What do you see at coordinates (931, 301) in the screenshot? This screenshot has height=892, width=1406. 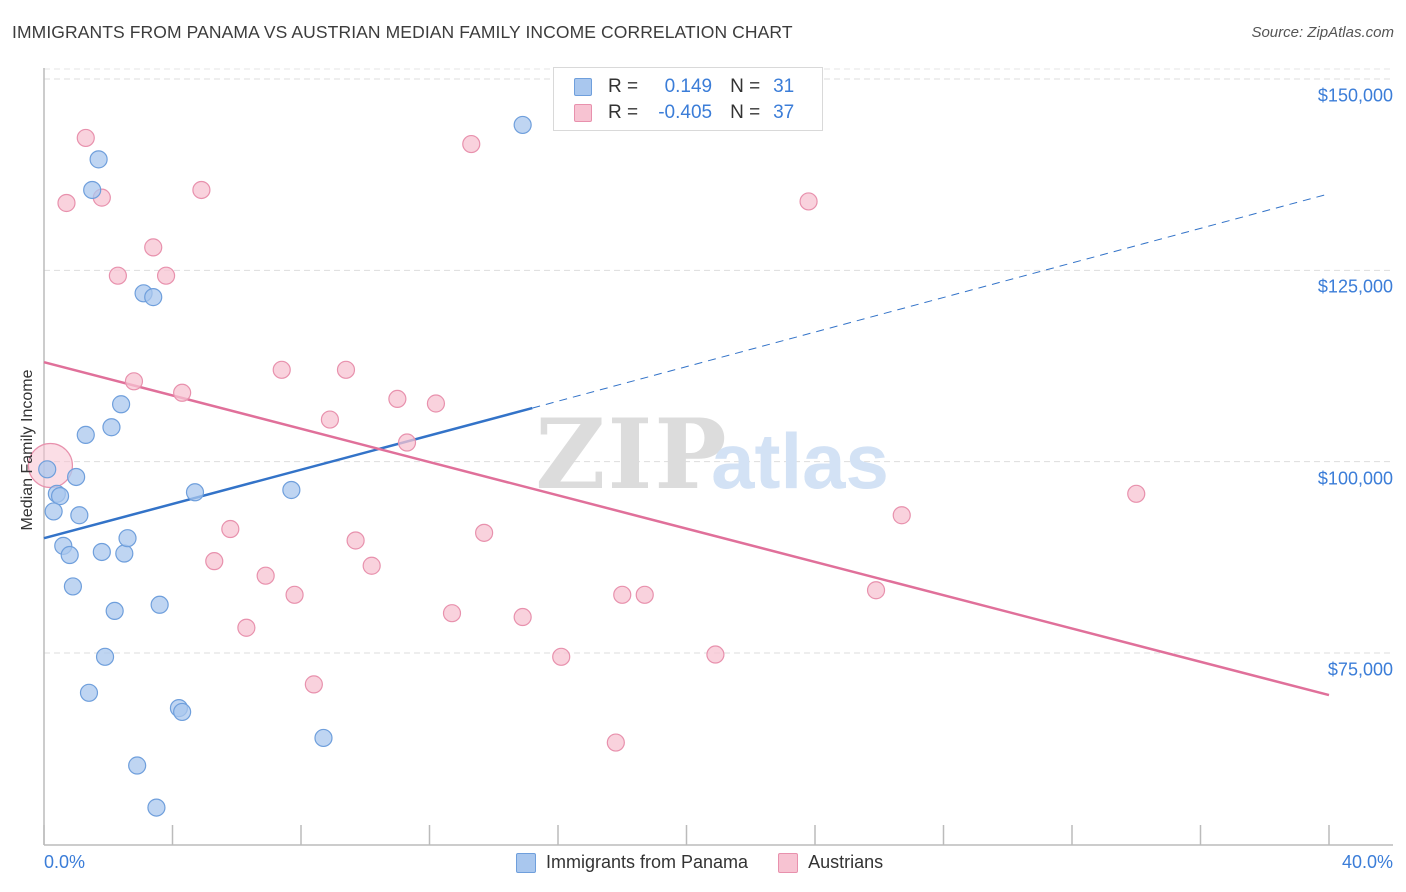 I see `trend-line-panama-extrapolated` at bounding box center [931, 301].